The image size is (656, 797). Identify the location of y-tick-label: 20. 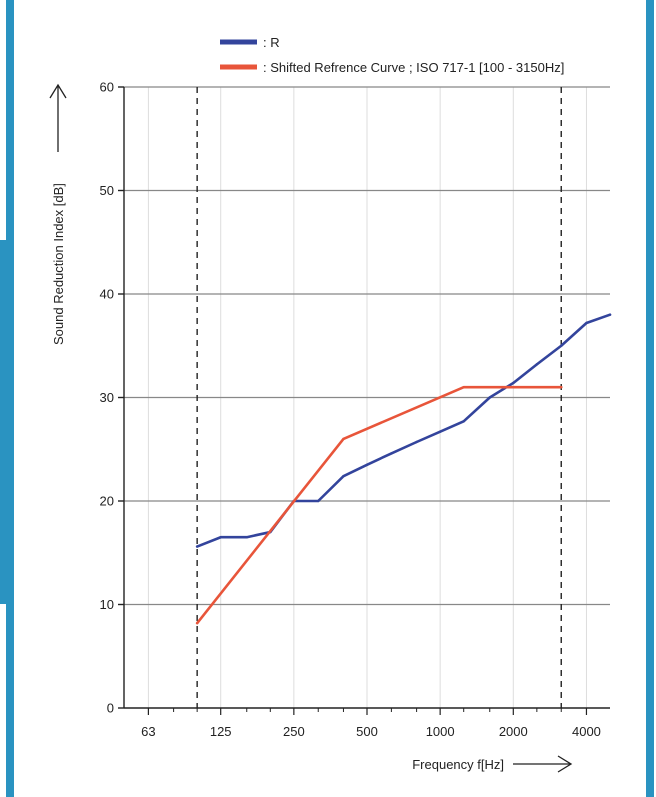
(107, 501).